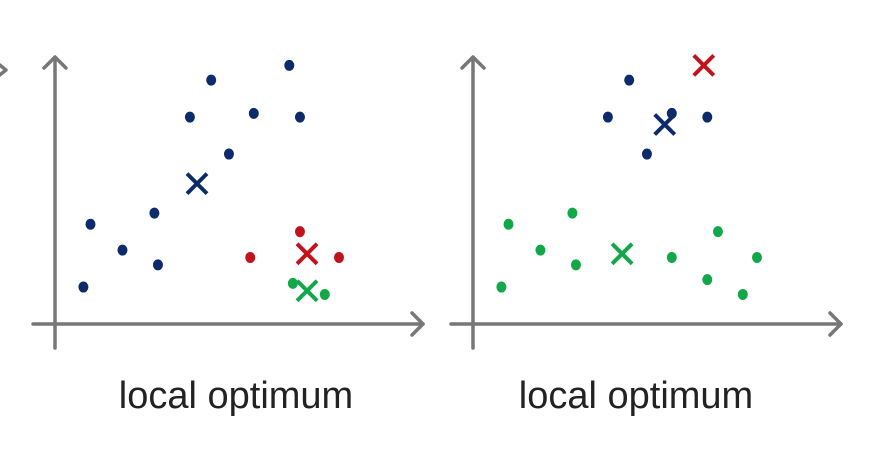 The image size is (894, 458). Describe the element at coordinates (4, 70) in the screenshot. I see `cropped-arrow-icon` at that location.